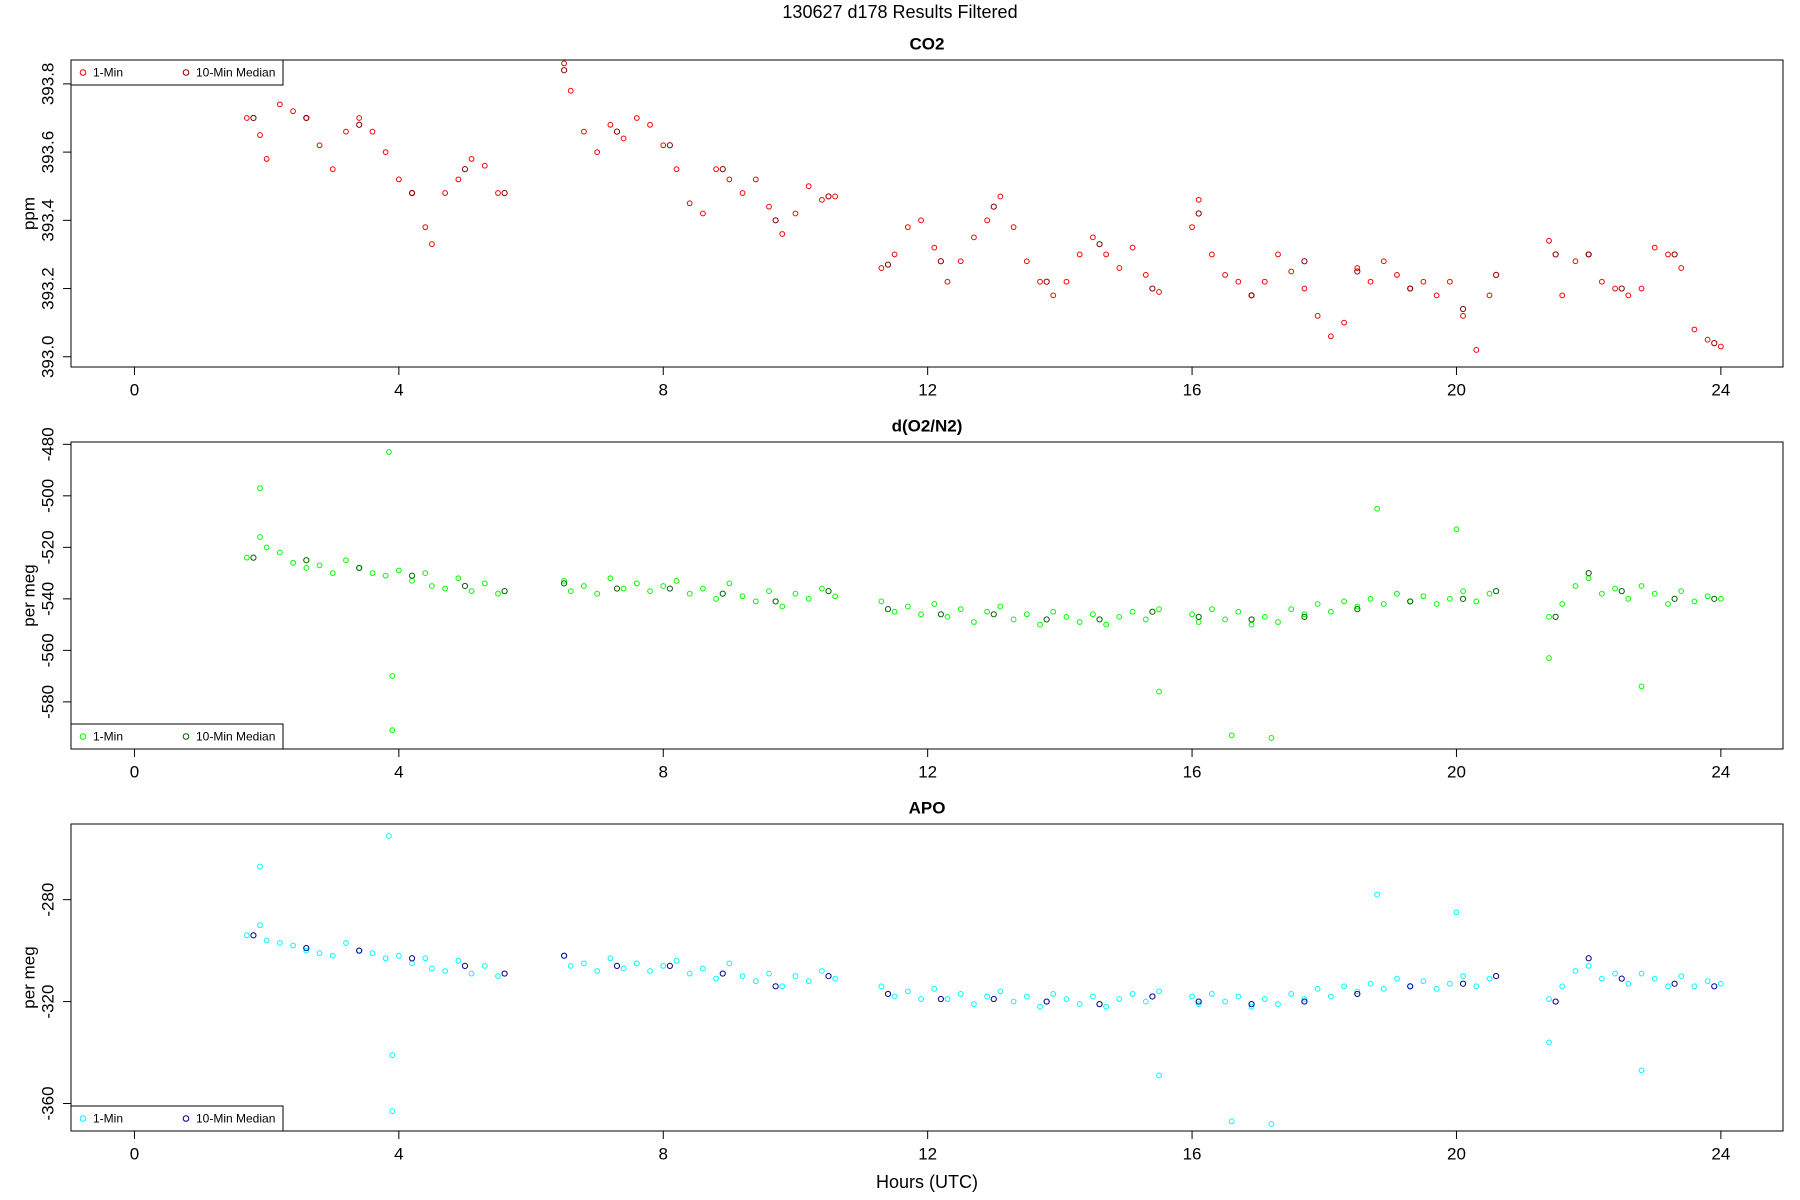 The width and height of the screenshot is (1800, 1200). I want to click on y-tick-label: -520, so click(47, 547).